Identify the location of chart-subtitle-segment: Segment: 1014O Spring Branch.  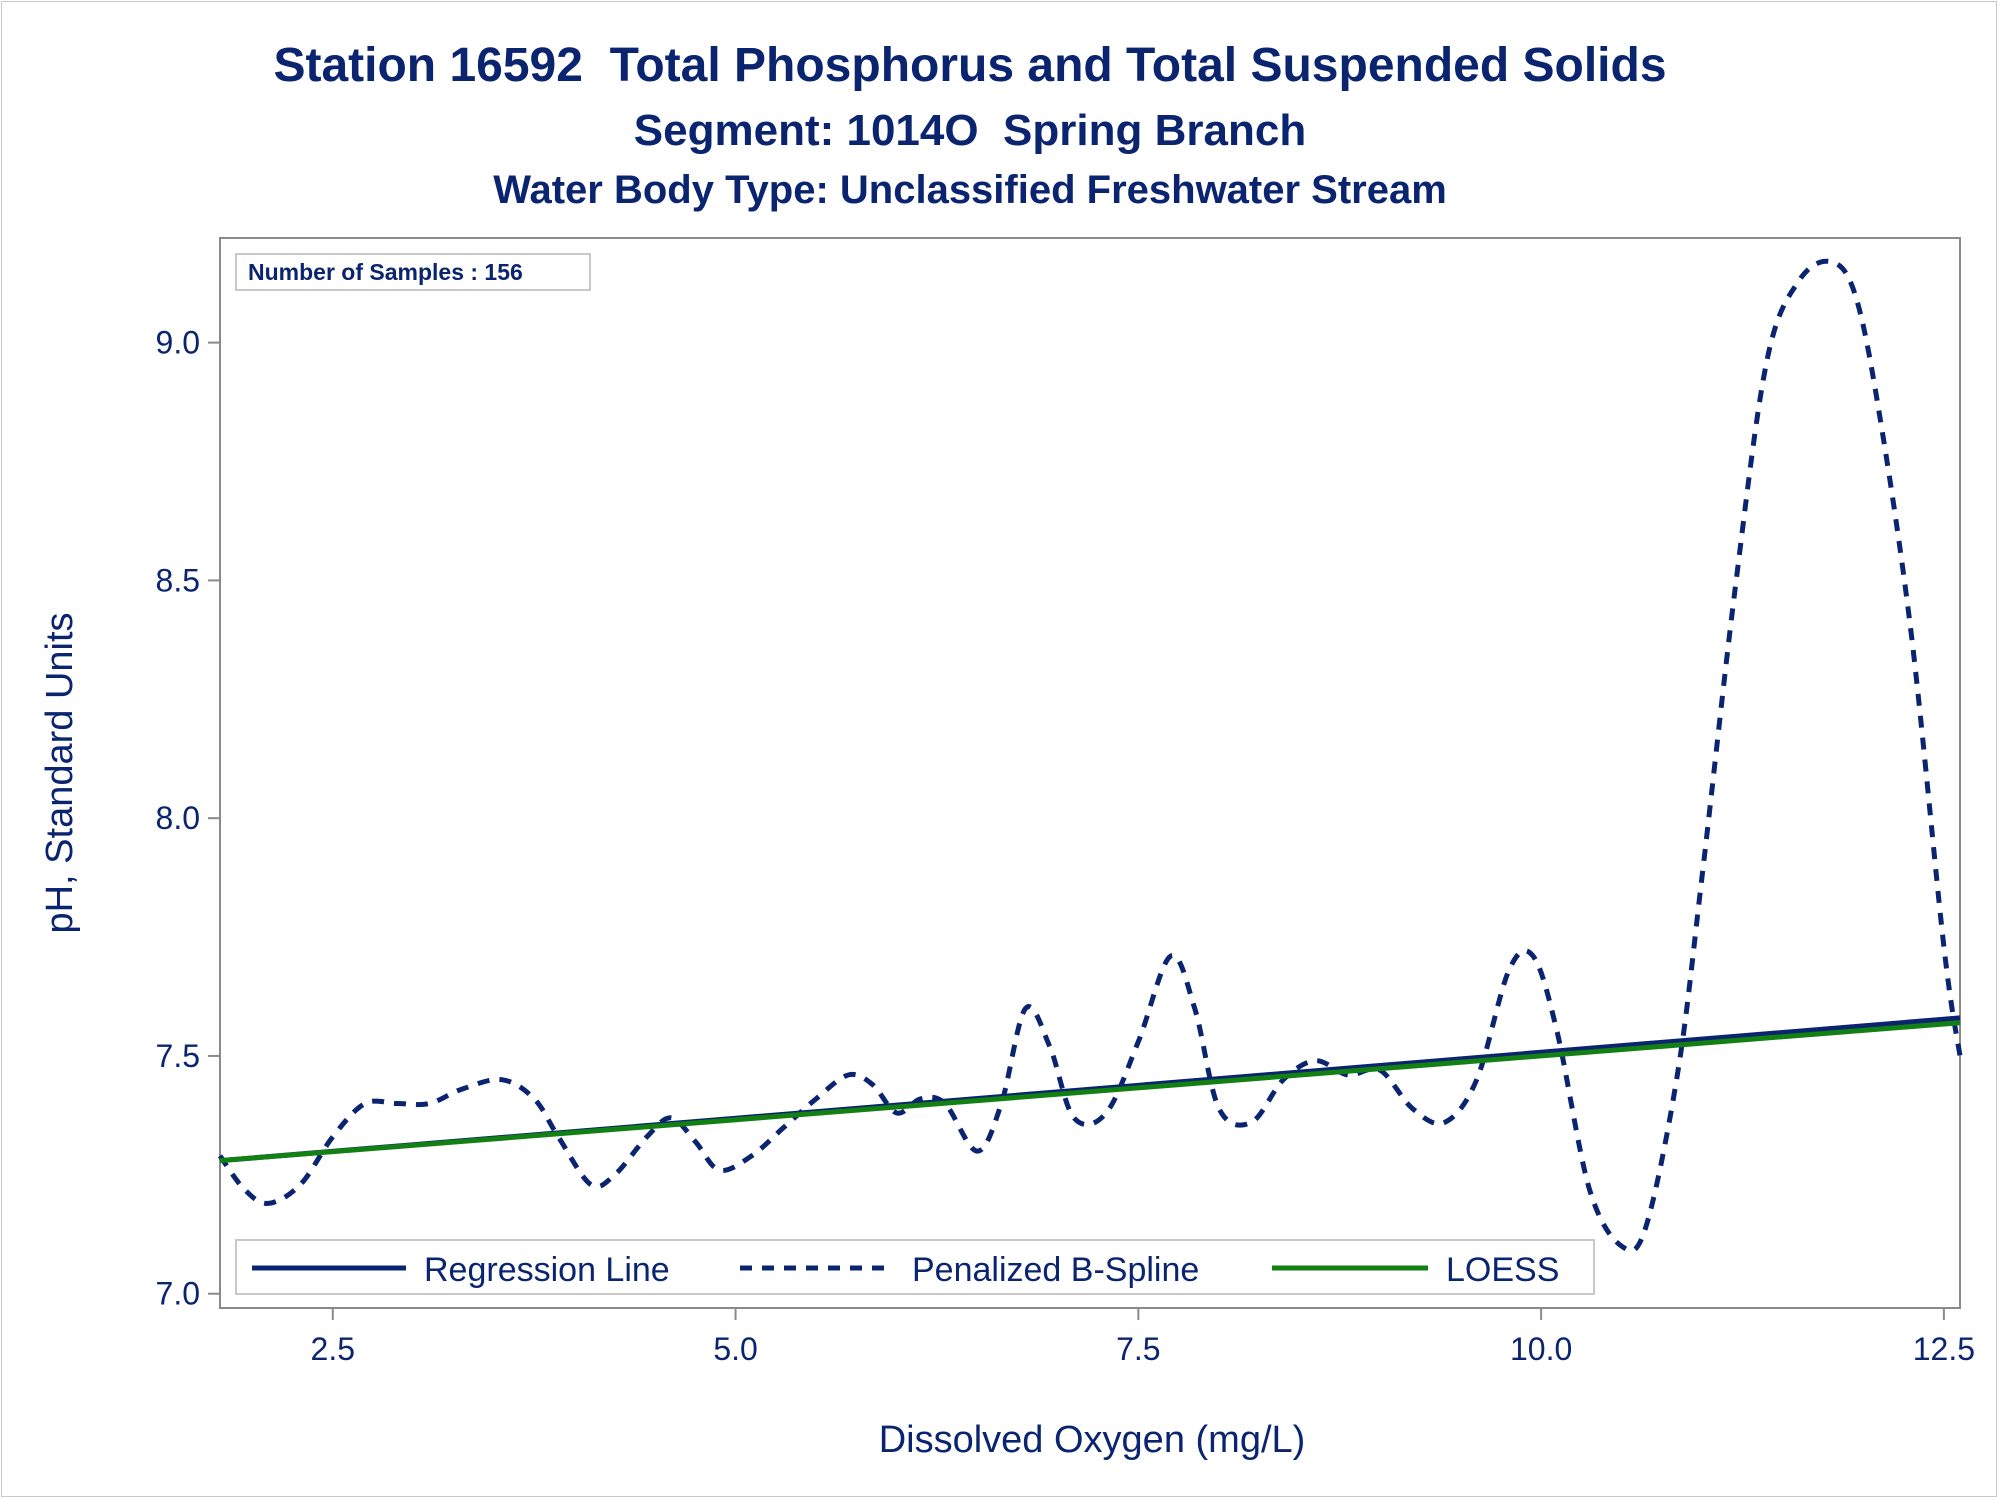
(970, 130).